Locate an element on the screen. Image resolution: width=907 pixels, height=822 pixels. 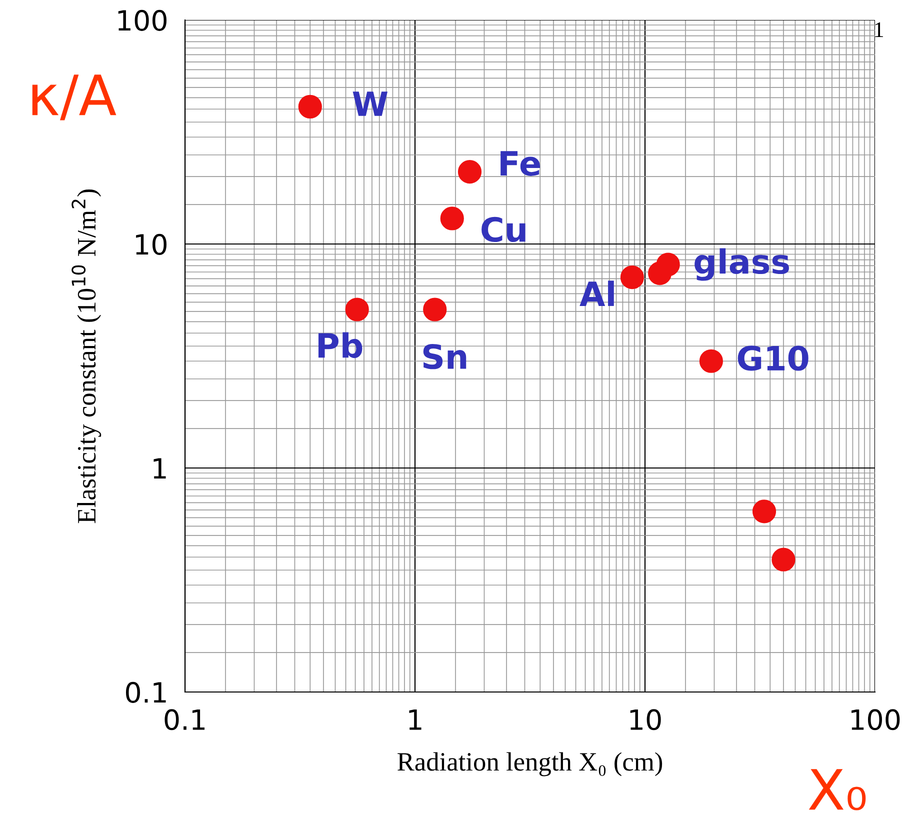
x-tick-label: 1 is located at coordinates (415, 720).